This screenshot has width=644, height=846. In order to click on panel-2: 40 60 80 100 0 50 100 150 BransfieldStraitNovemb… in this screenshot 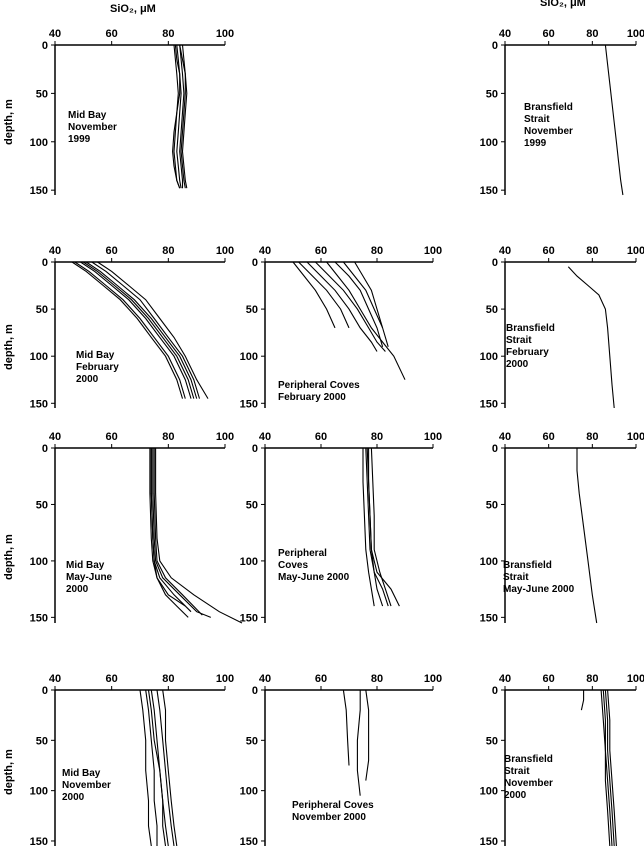, I will do `click(562, 112)`.